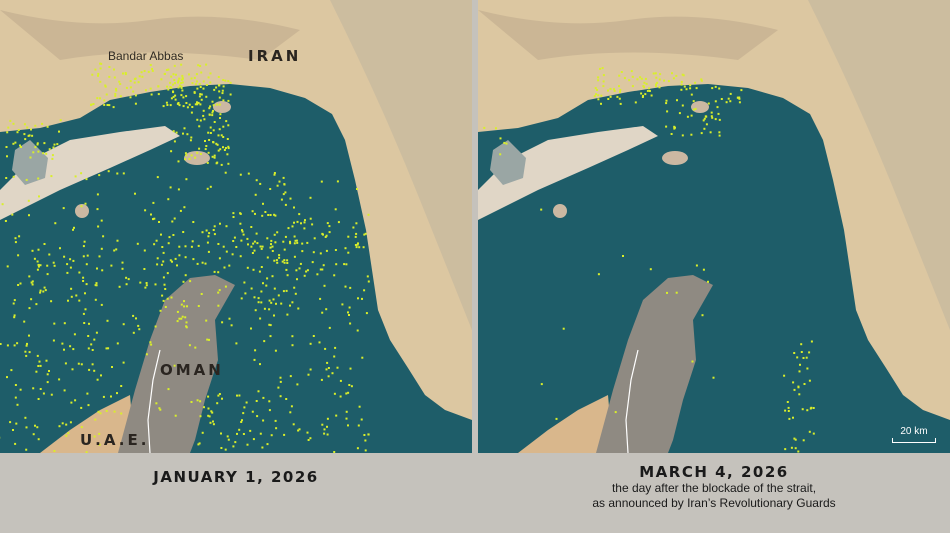  Describe the element at coordinates (236, 477) in the screenshot. I see `caption-date: JANUARY 1, 2026` at that location.